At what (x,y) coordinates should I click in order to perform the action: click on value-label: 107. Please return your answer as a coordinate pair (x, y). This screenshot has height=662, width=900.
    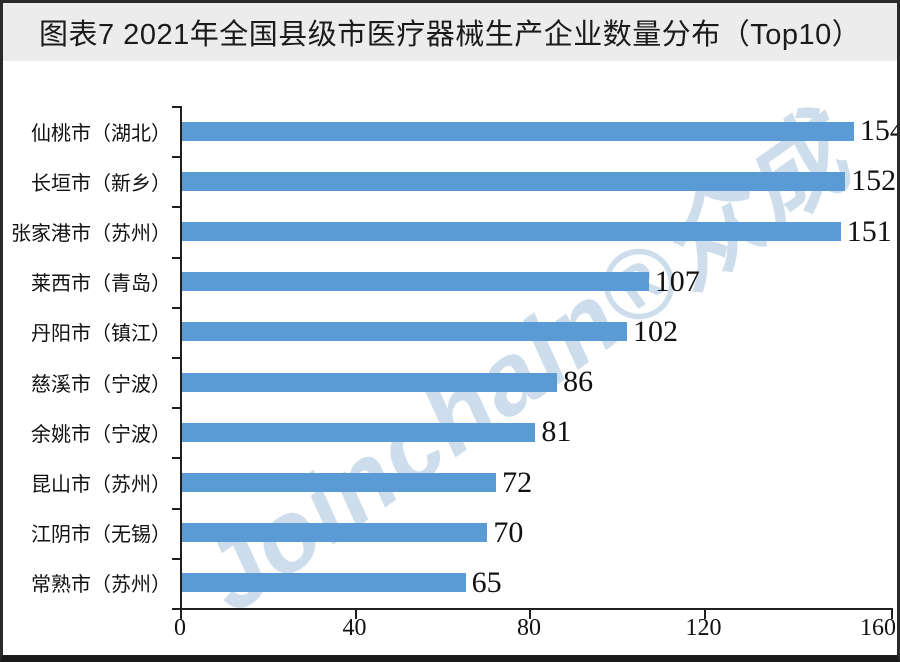
    Looking at the image, I should click on (677, 281).